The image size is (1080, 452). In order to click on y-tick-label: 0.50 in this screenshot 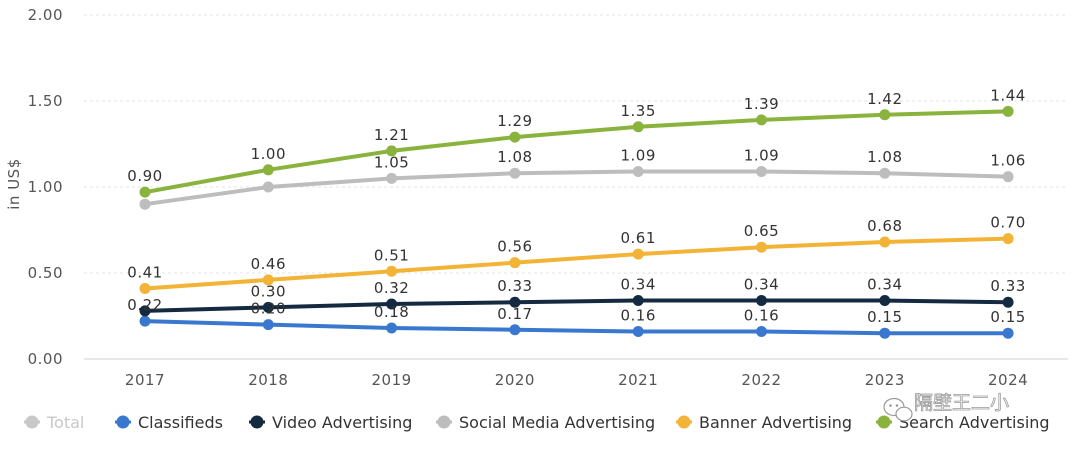, I will do `click(45, 273)`.